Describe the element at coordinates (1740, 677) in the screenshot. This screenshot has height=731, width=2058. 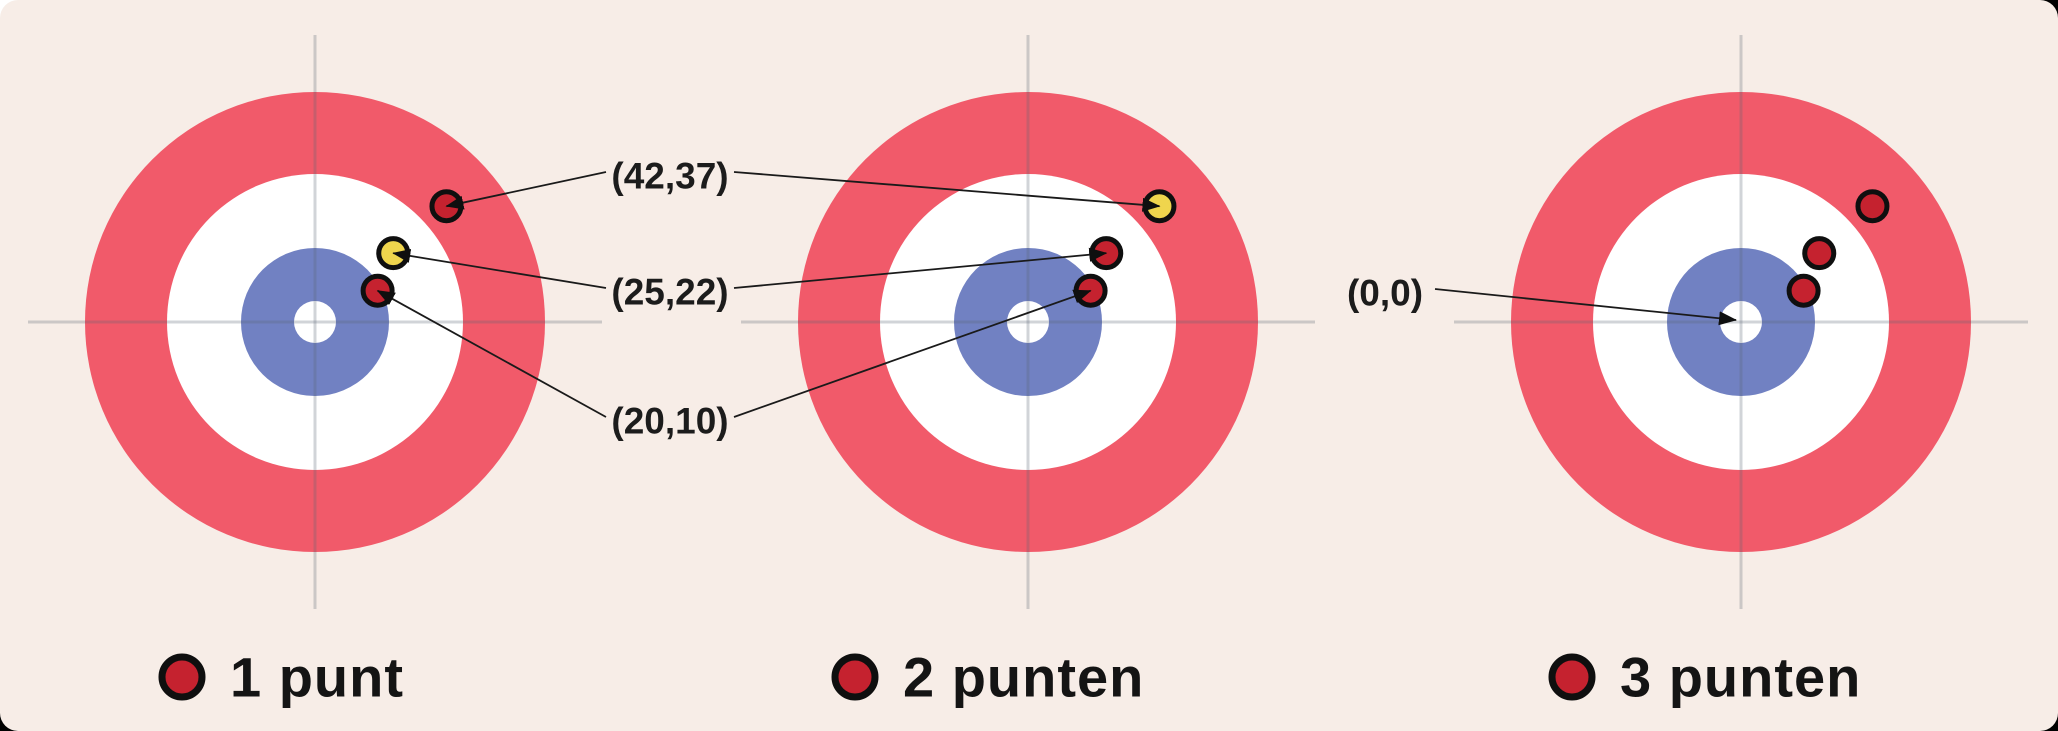
I see `legend-label: 3 punten` at that location.